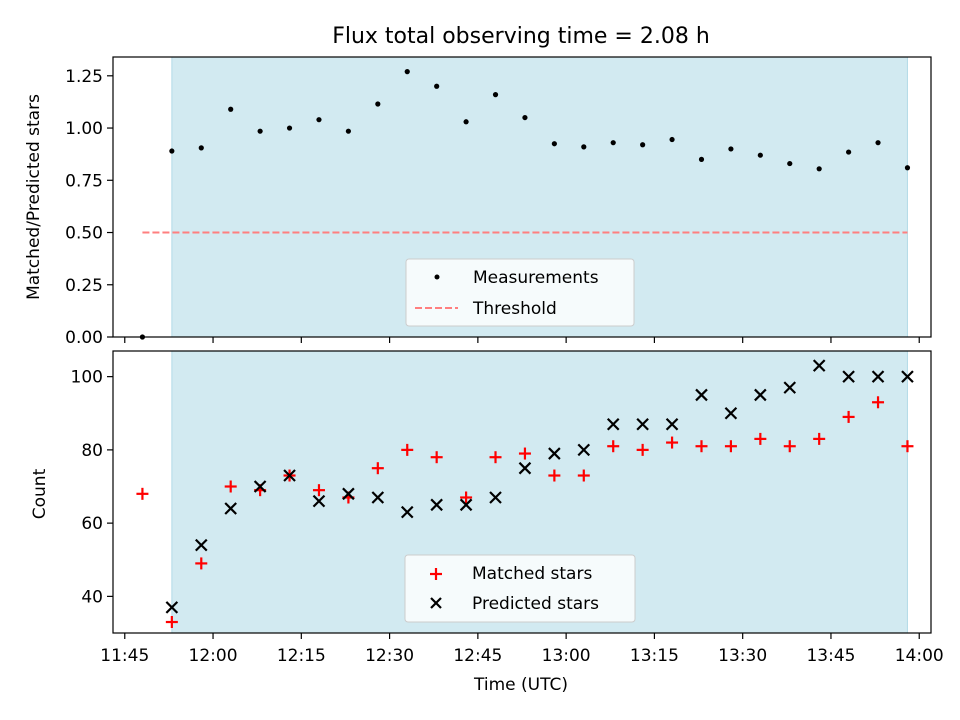 The width and height of the screenshot is (960, 720). Describe the element at coordinates (477, 656) in the screenshot. I see `x-tick-label: 12:45` at that location.